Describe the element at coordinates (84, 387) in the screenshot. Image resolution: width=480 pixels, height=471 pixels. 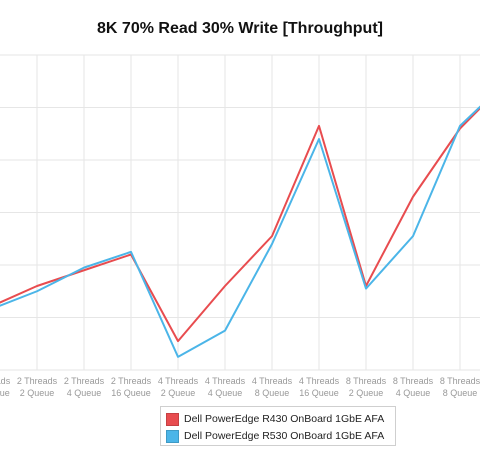
I see `x-tick-label: 2 Threads 4 Queue` at that location.